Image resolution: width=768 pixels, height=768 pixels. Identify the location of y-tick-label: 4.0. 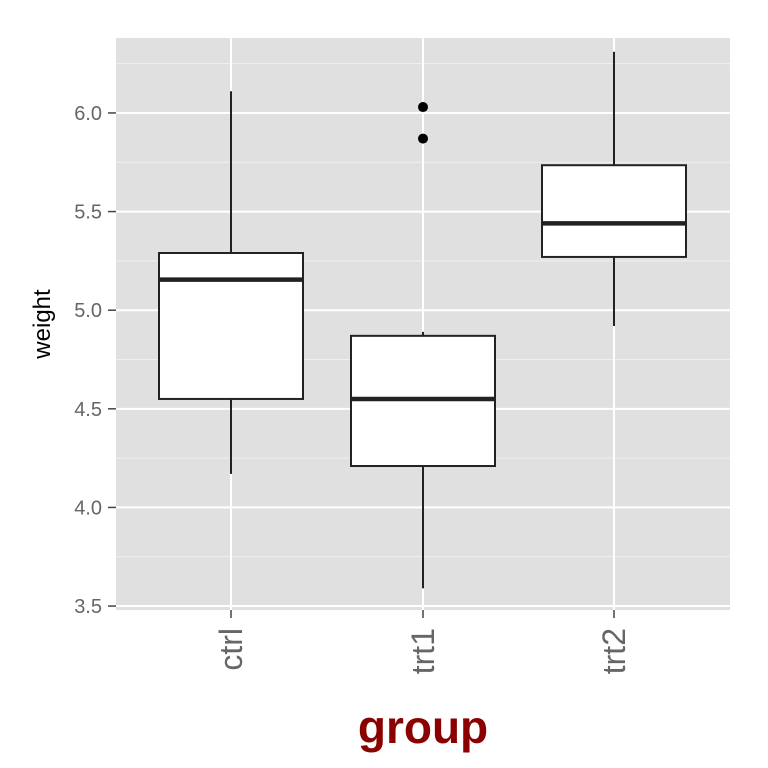
(88, 508).